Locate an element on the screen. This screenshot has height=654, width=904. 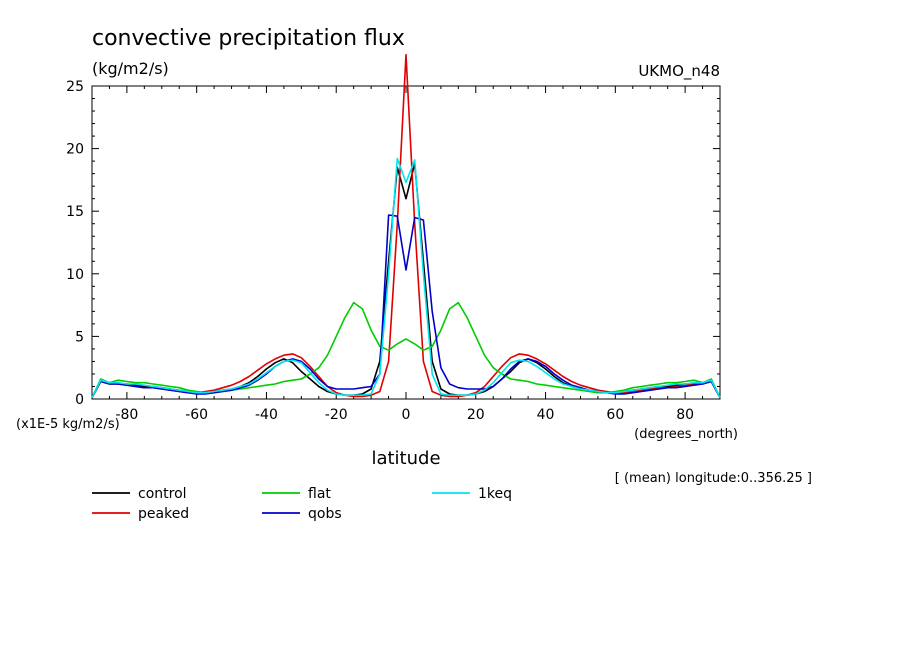
y-tick-label: 0 is located at coordinates (79, 400).